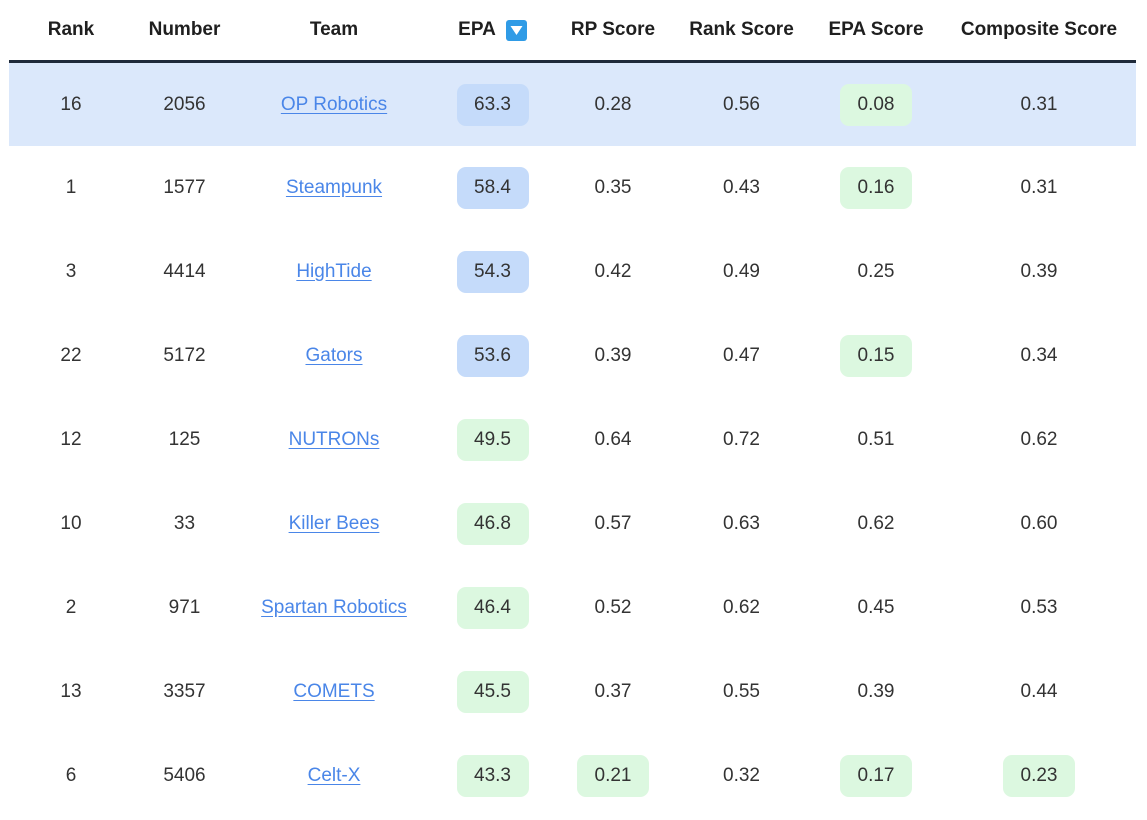 This screenshot has width=1147, height=820. I want to click on rank-score-value: 0.47, so click(741, 355).